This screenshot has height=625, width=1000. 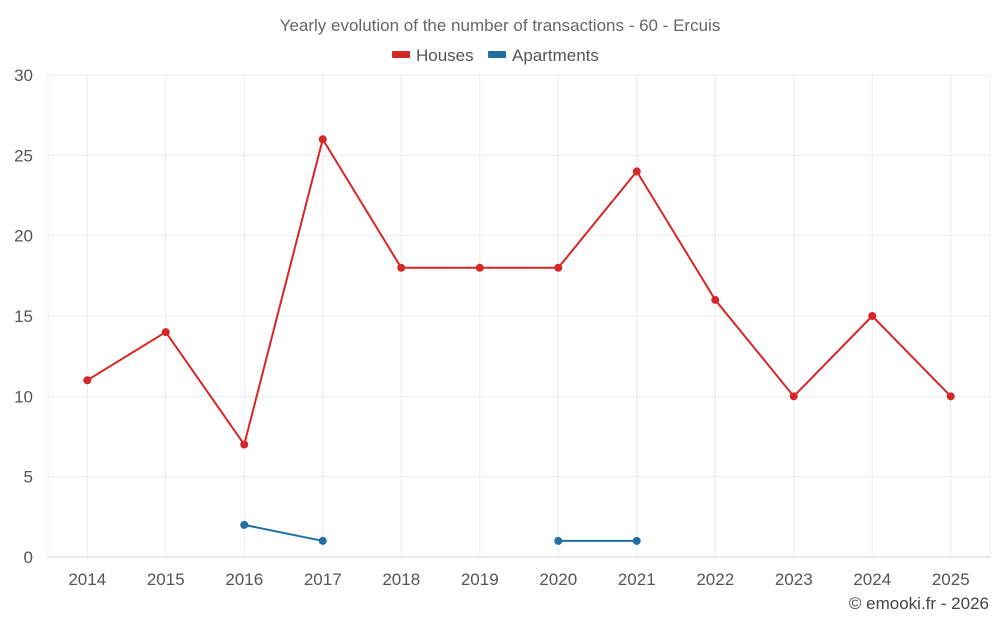 What do you see at coordinates (166, 579) in the screenshot?
I see `x-tick-label: 2015` at bounding box center [166, 579].